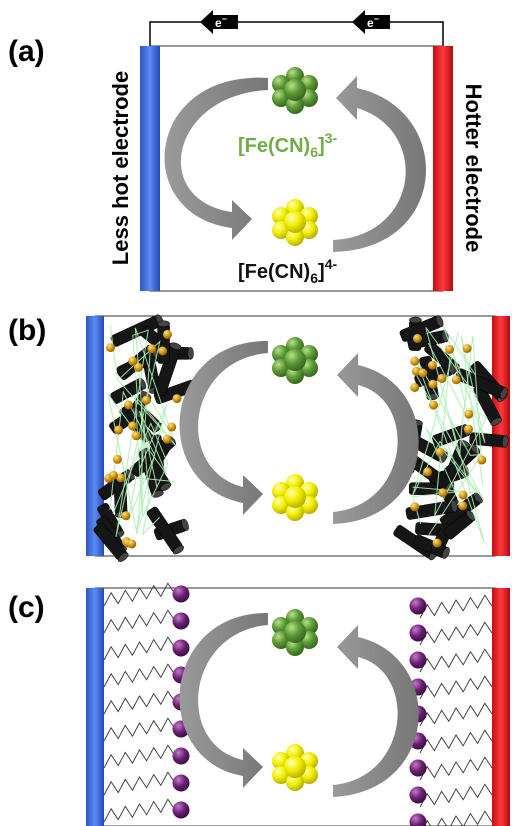  I want to click on electron-arrow-right: e−, so click(371, 22).